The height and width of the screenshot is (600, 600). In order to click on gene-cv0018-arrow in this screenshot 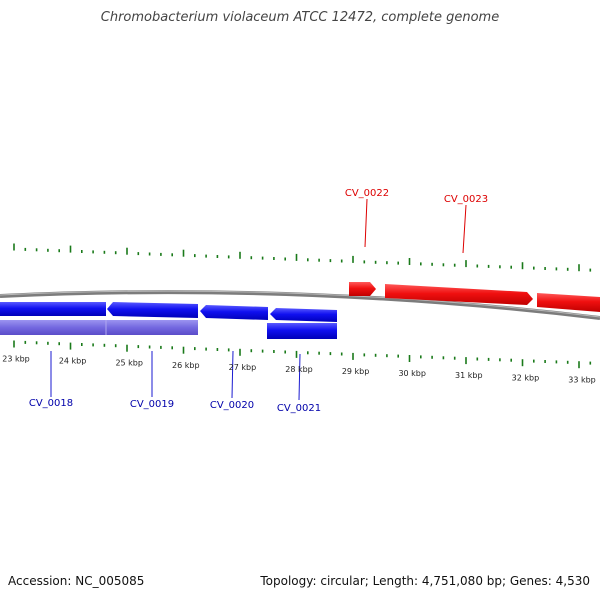, I will do `click(53, 309)`.